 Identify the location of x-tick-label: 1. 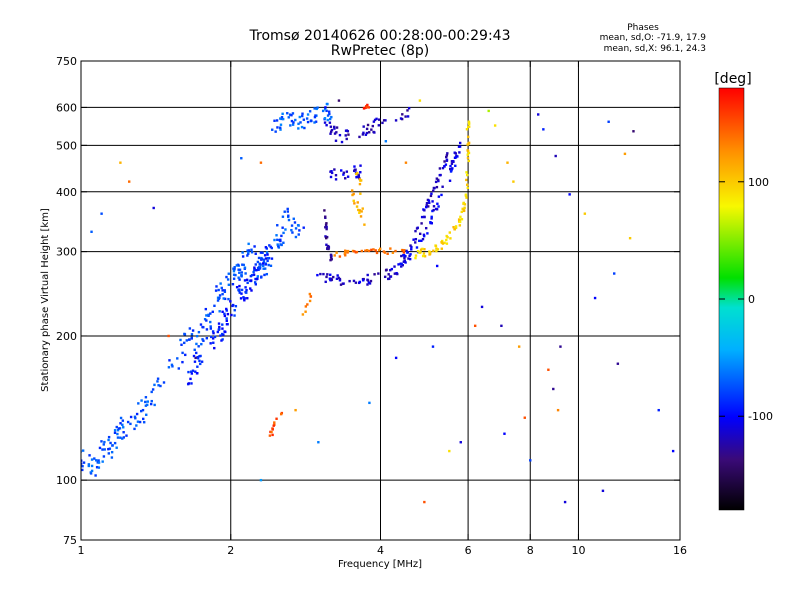
(81, 550).